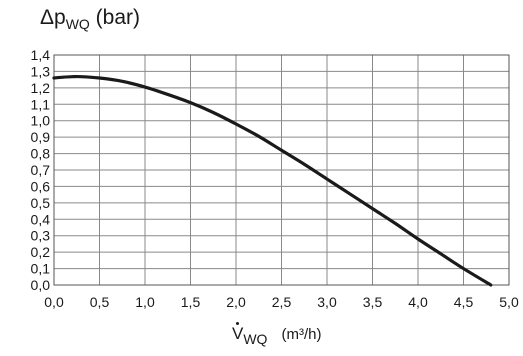 The image size is (523, 356). I want to click on x-tick-label: 2,5, so click(282, 302).